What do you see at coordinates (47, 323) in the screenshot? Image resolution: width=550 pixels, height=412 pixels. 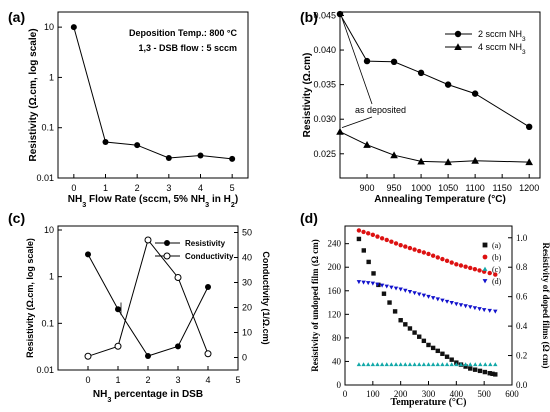 I see `y-left-tick-label: 0.1` at bounding box center [47, 323].